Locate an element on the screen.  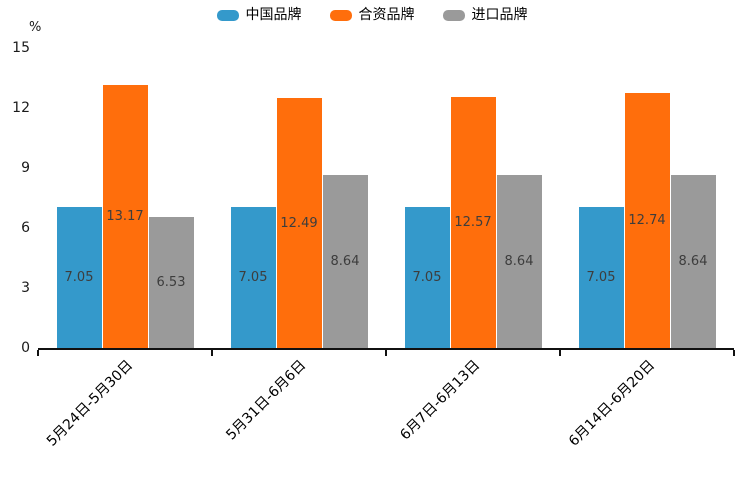
bar: 12.57 is located at coordinates (473, 222).